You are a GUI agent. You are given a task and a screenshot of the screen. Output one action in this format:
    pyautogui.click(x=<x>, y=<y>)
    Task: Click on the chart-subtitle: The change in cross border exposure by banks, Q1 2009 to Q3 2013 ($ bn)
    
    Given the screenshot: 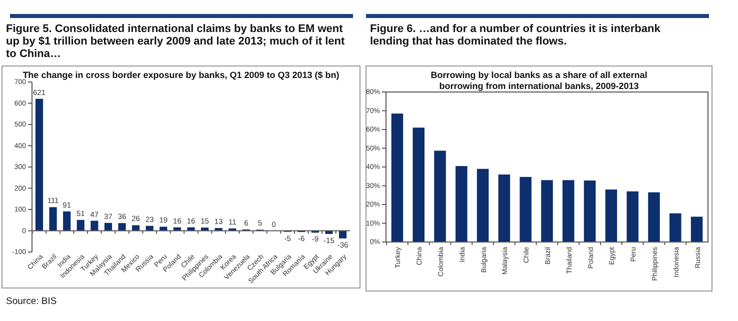 What is the action you would take?
    pyautogui.click(x=181, y=75)
    